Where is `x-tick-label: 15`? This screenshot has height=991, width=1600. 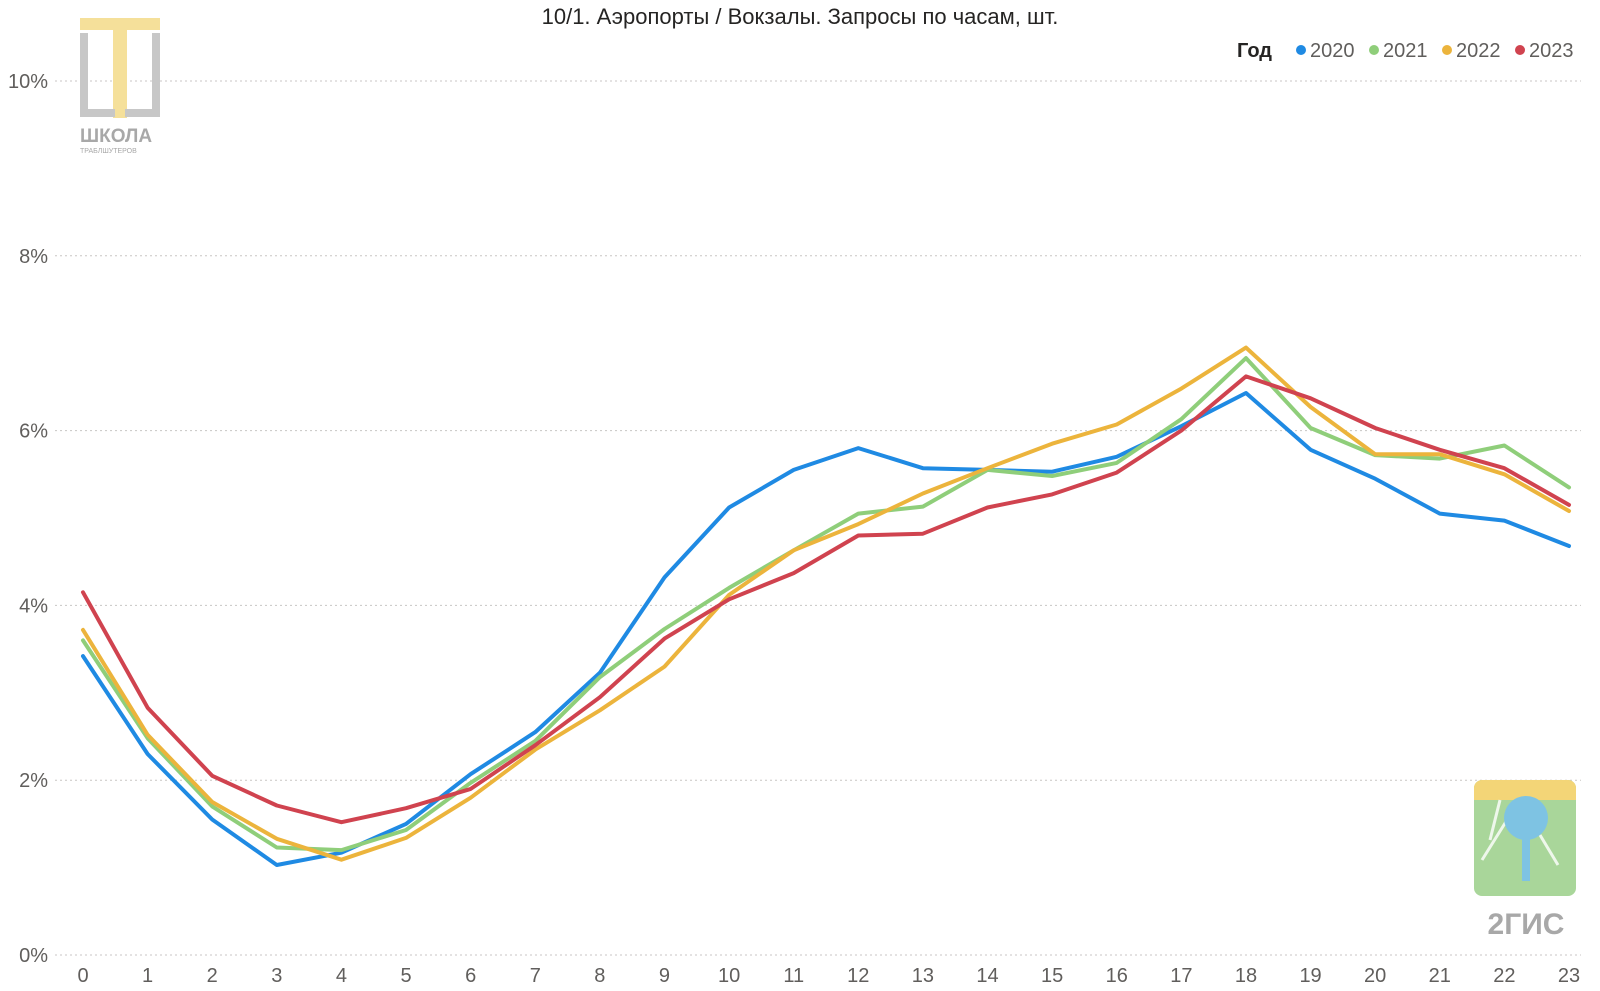
x-tick-label: 15 is located at coordinates (1052, 976).